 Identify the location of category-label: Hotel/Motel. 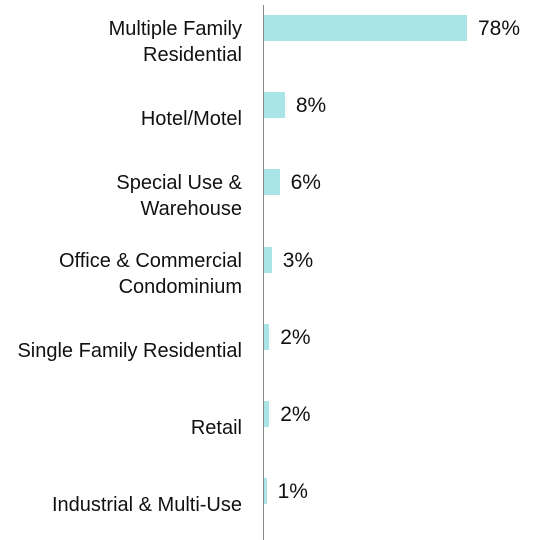
(191, 119).